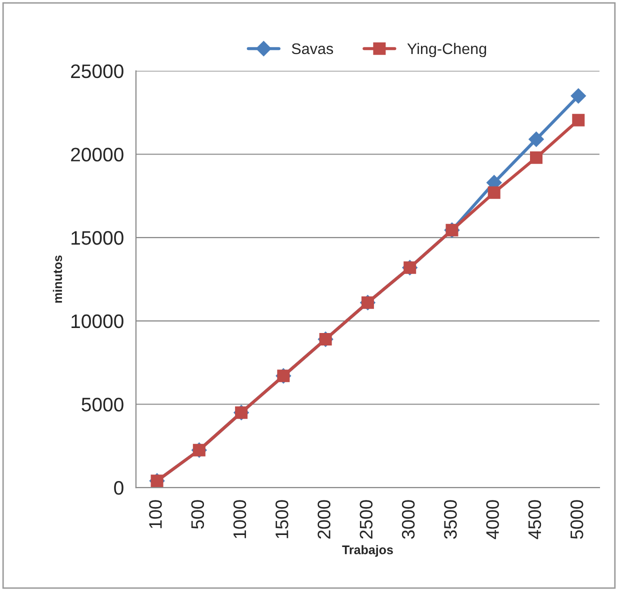 Image resolution: width=618 pixels, height=591 pixels. Describe the element at coordinates (492, 520) in the screenshot. I see `x-tick-label: 4000` at that location.